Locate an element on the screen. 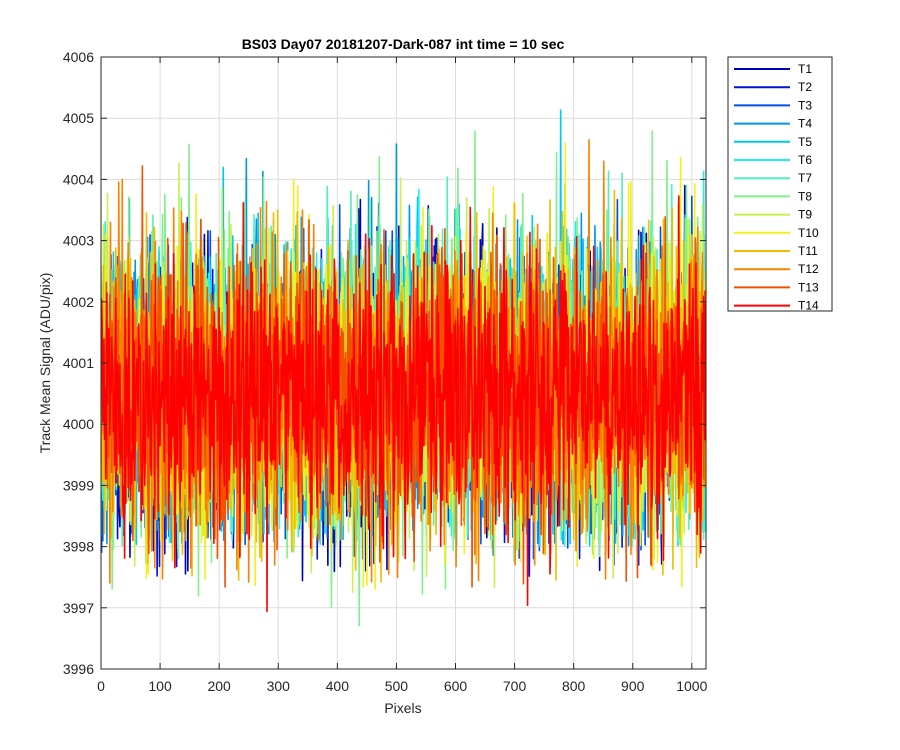  x-tick-label: 100 is located at coordinates (160, 686).